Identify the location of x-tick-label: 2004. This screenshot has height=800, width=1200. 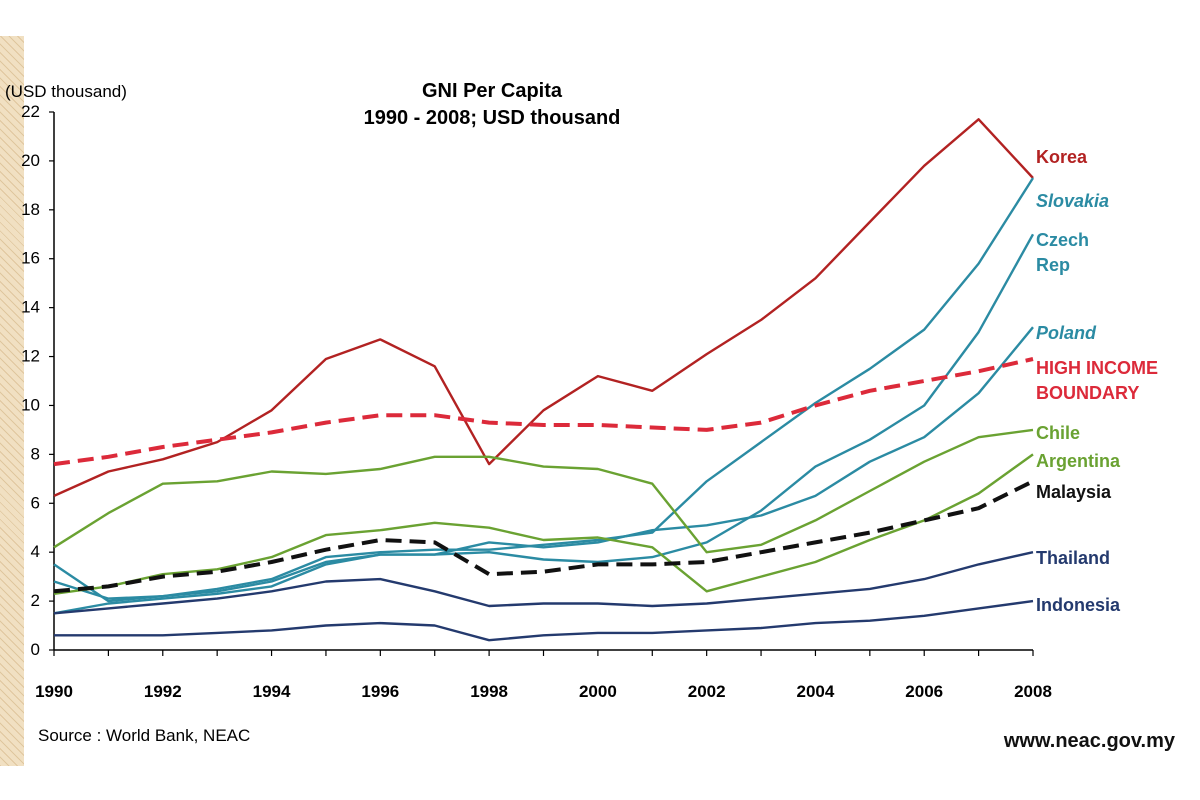
(816, 691).